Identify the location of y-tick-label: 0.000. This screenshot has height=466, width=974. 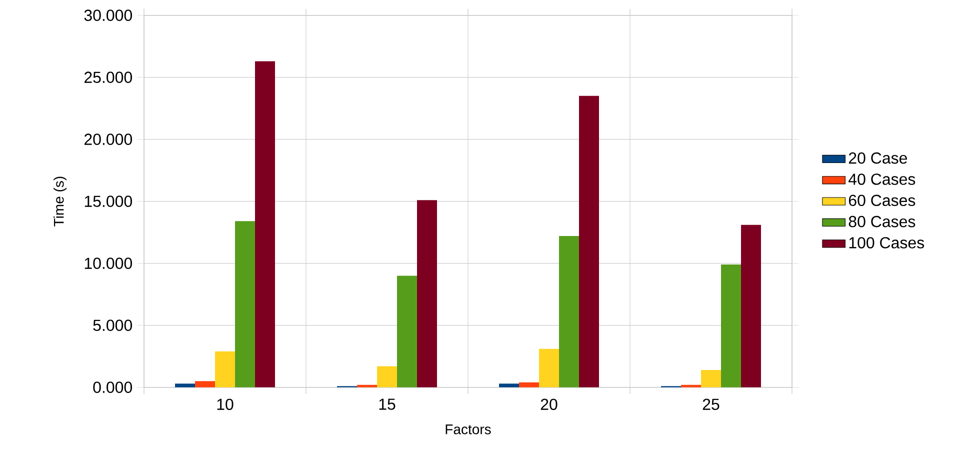
(112, 387).